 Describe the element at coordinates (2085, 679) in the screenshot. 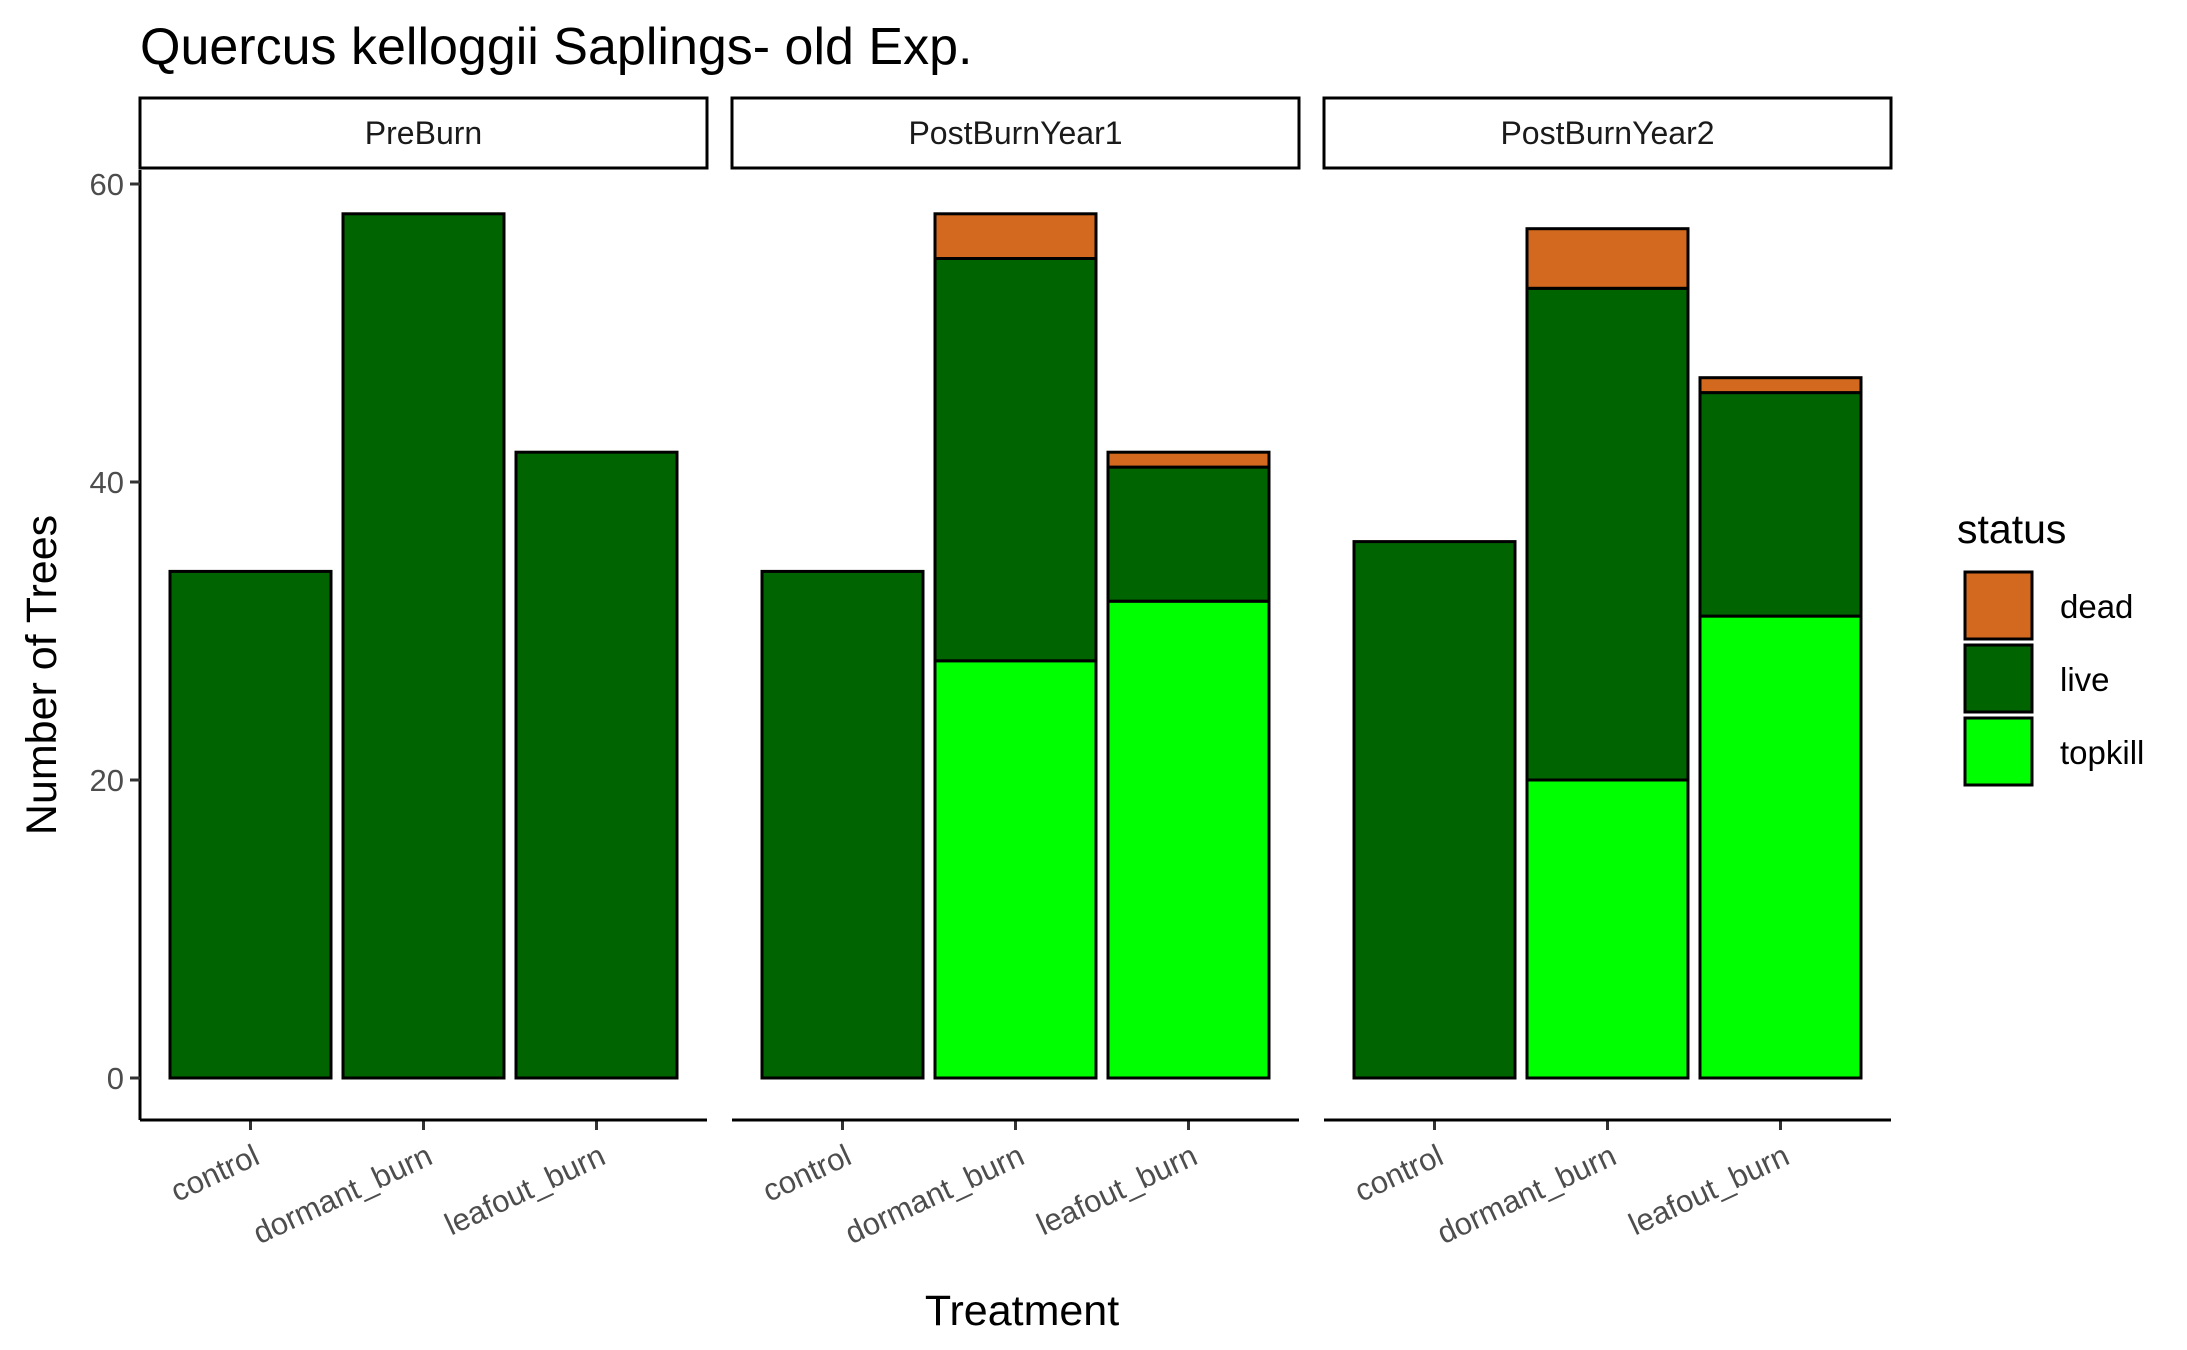

I see `legend-label-live: live` at that location.